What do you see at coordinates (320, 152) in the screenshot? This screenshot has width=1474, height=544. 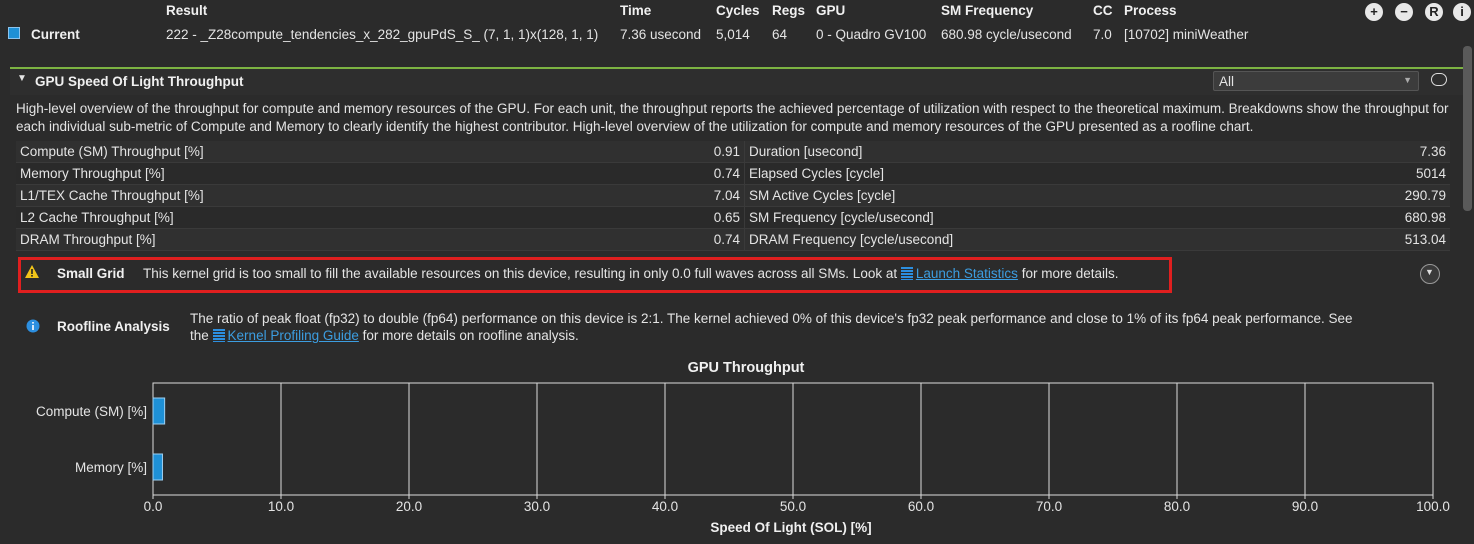 I see `metric-name: Compute (SM) Throughput [%]` at bounding box center [320, 152].